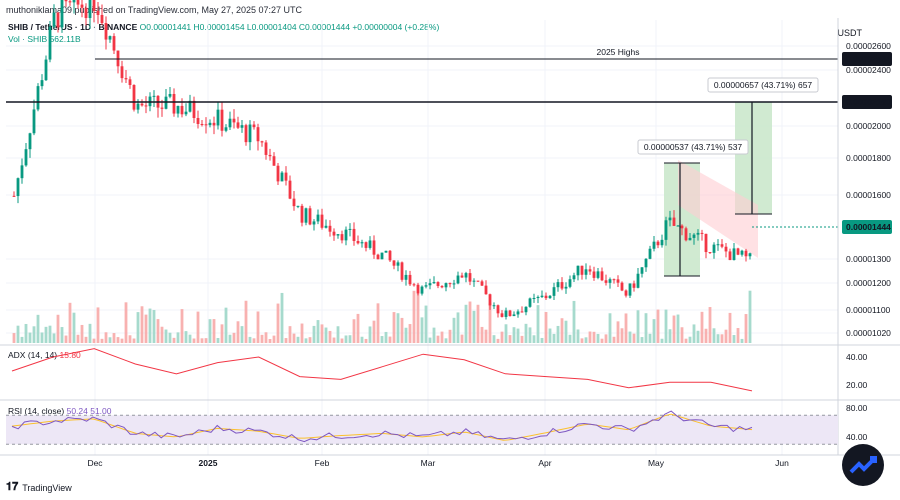  Describe the element at coordinates (39, 487) in the screenshot. I see `footer-brand: 𝟏𝟕 TradingView` at that location.